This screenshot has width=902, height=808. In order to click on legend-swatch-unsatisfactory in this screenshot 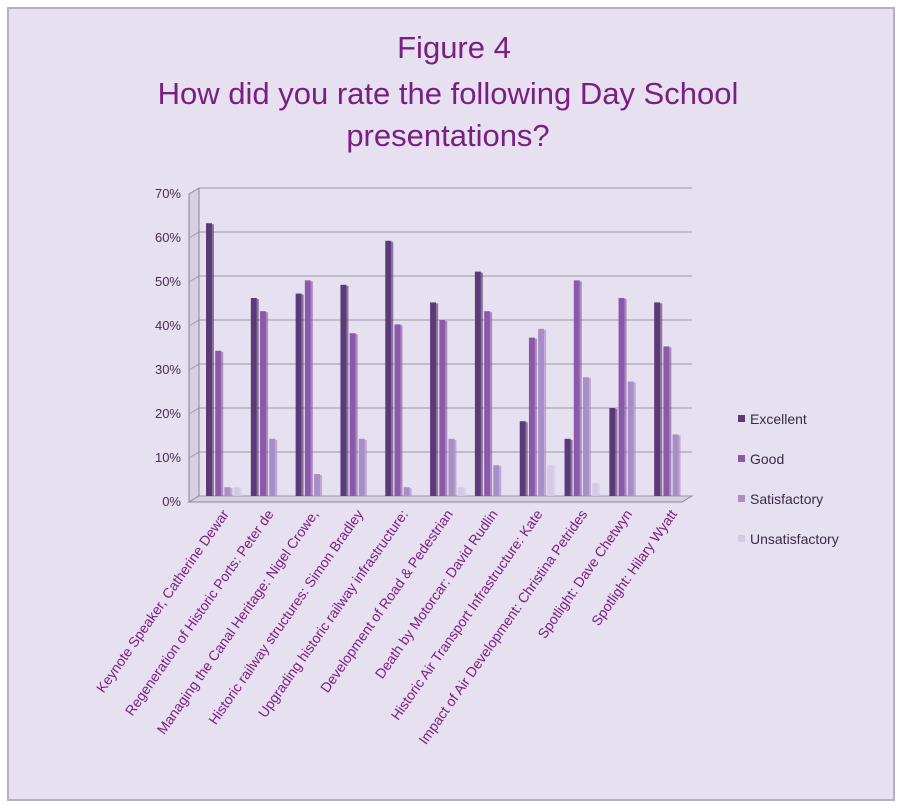, I will do `click(741, 538)`.